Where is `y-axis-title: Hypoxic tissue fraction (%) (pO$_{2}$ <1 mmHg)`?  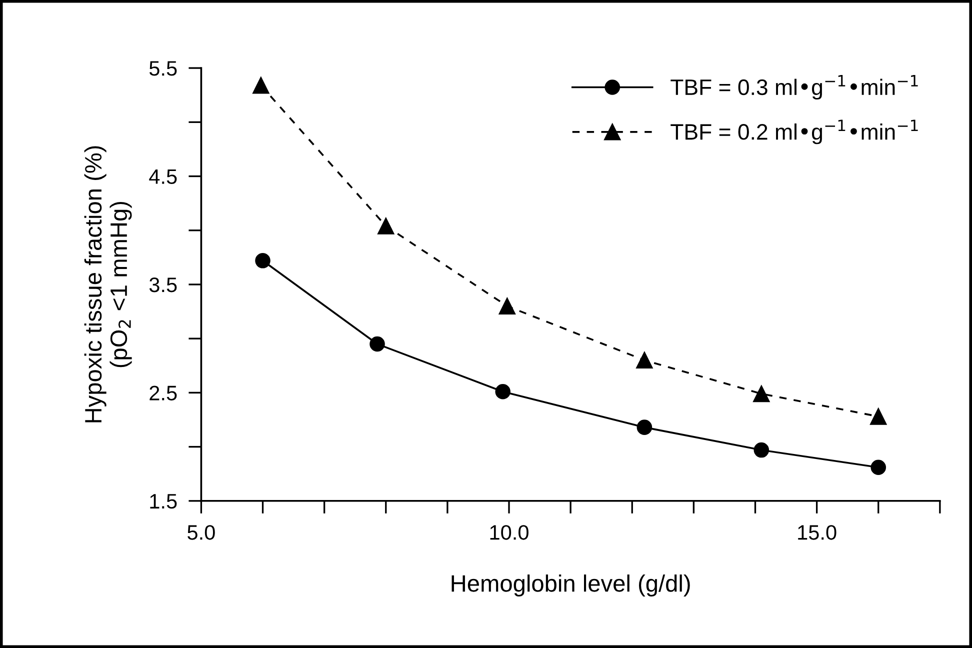
y-axis-title: Hypoxic tissue fraction (%) (pO$_{2}$ <1 mmHg) is located at coordinates (108, 284).